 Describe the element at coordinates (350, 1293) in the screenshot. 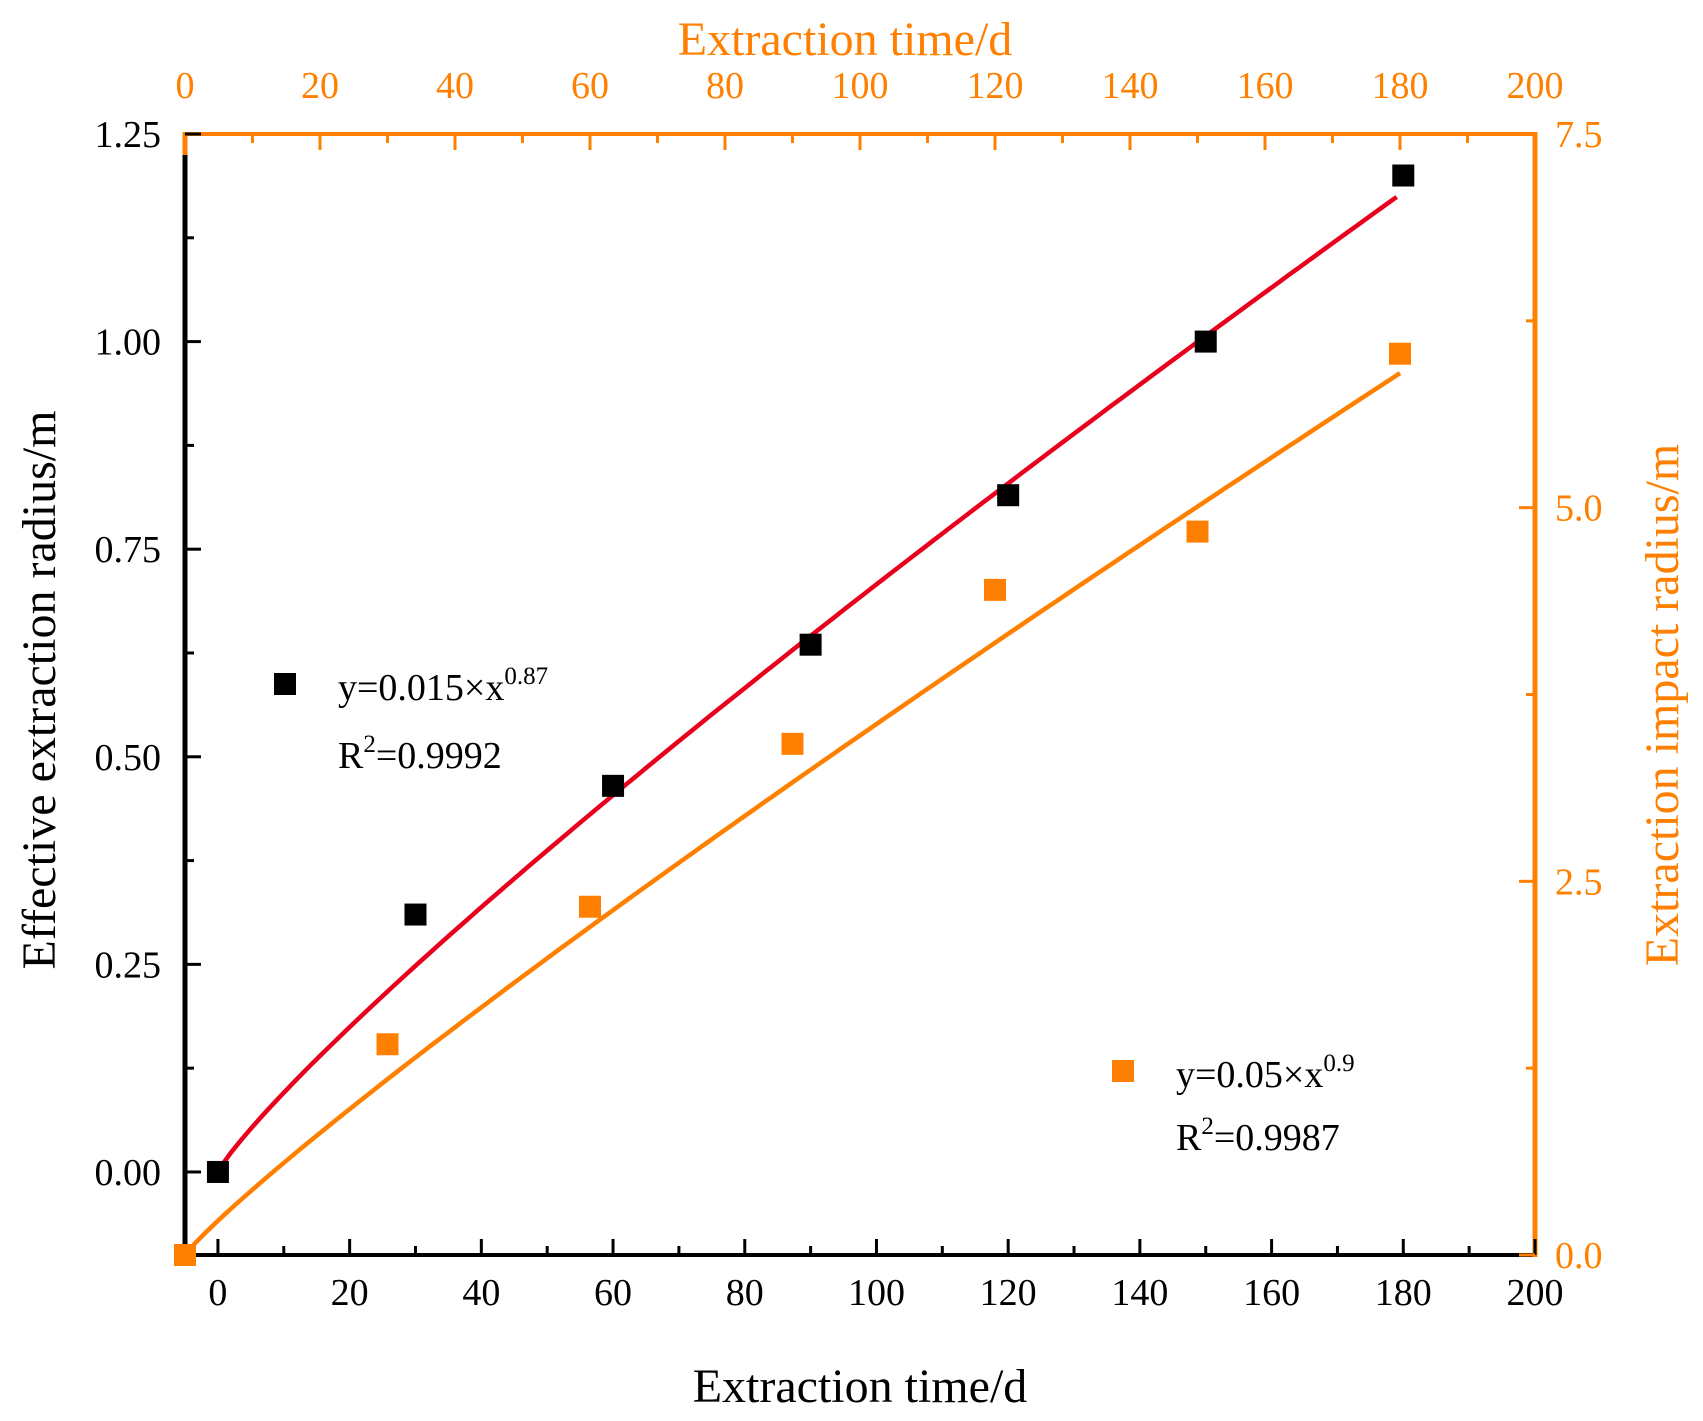

I see `x-tick-label-20: 20` at that location.